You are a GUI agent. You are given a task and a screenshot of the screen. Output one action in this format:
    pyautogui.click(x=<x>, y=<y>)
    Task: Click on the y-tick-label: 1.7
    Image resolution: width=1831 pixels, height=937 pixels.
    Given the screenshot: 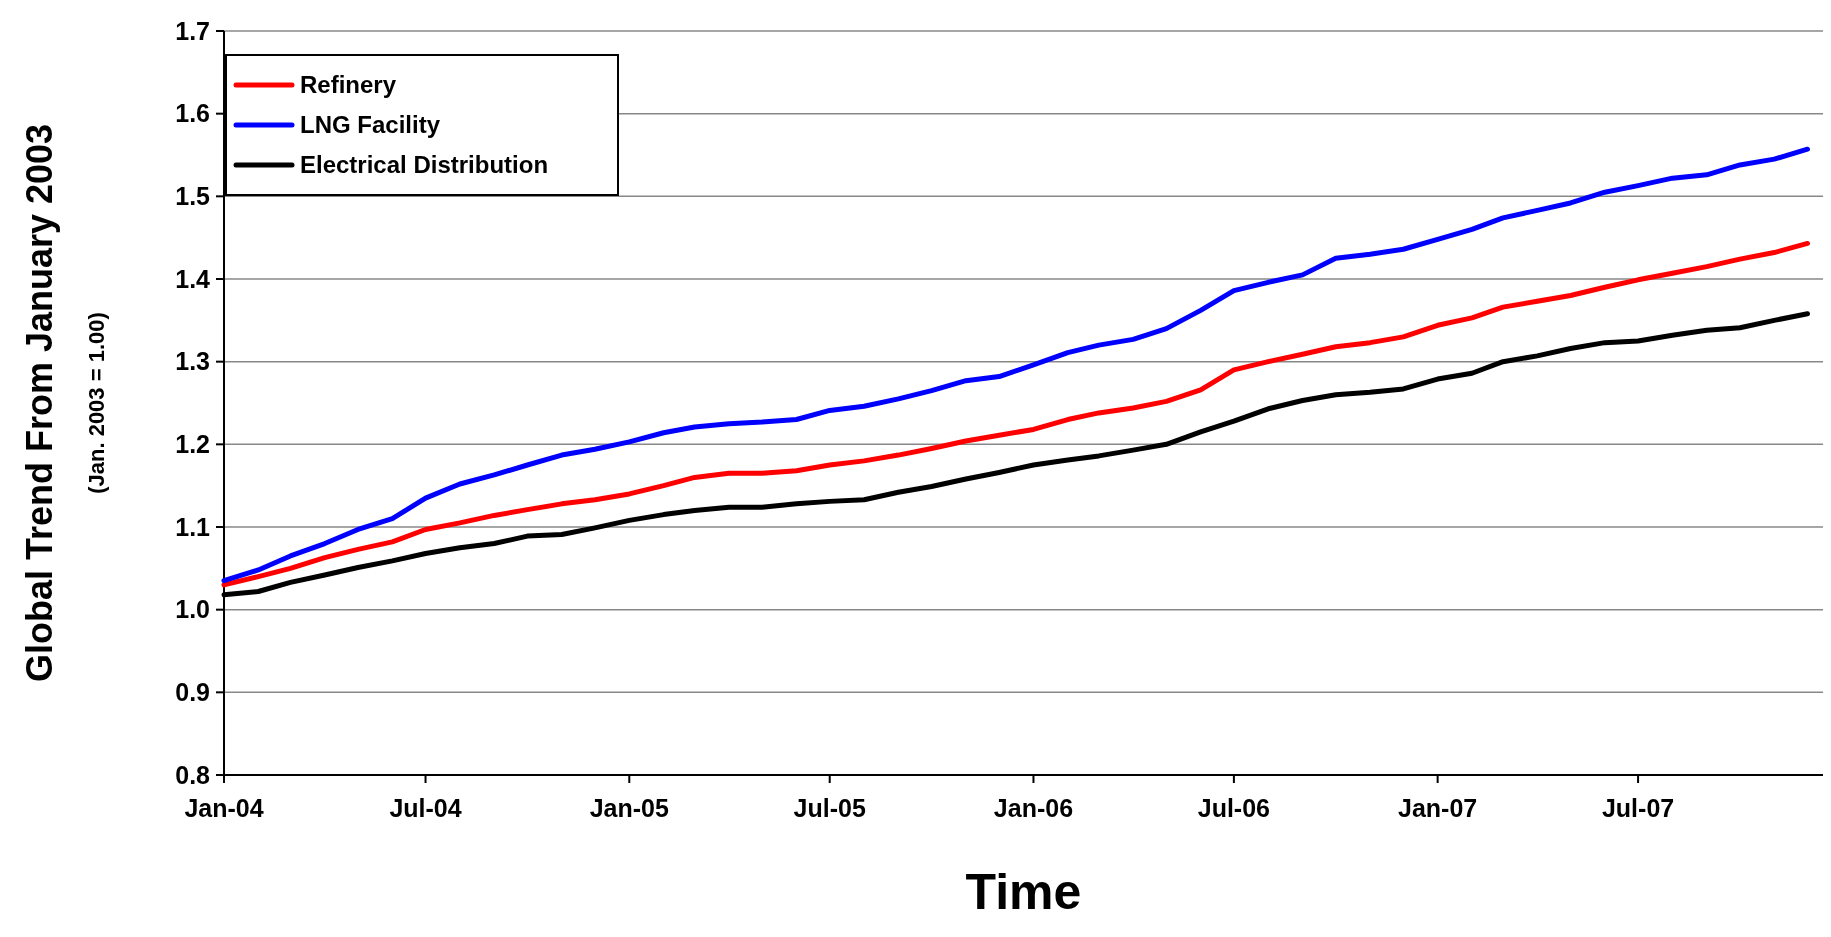 What is the action you would take?
    pyautogui.click(x=192, y=30)
    